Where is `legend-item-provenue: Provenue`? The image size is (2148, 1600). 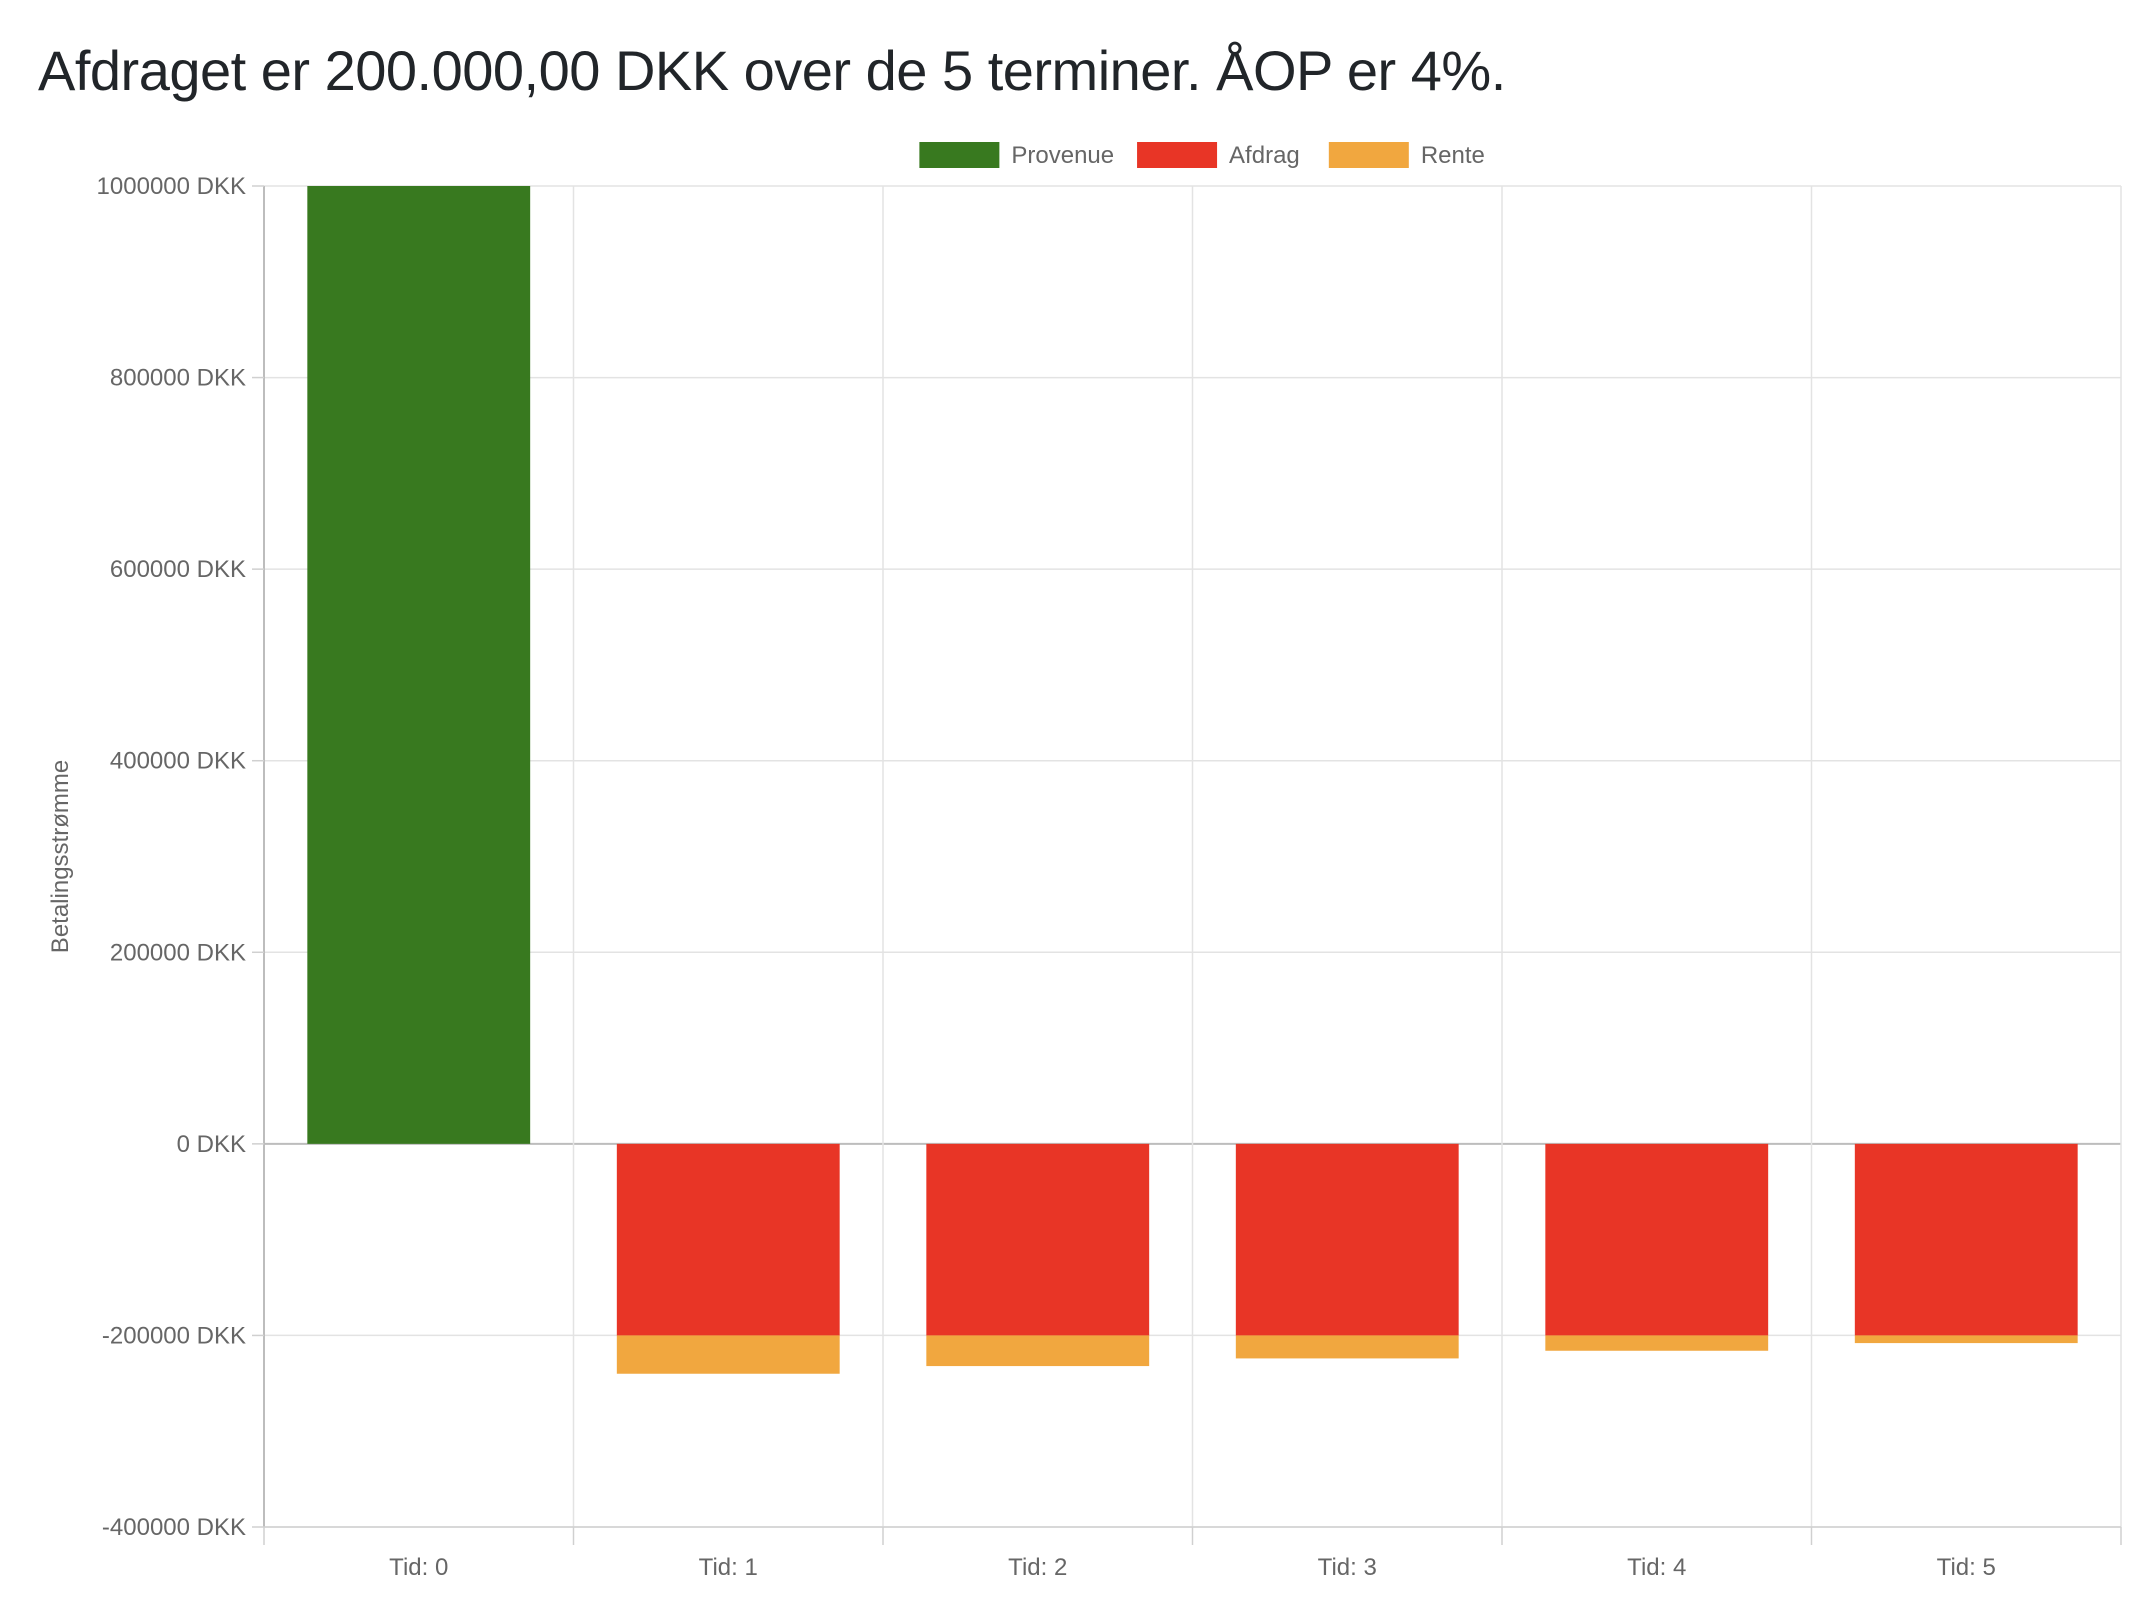
legend-item-provenue: Provenue is located at coordinates (1016, 155).